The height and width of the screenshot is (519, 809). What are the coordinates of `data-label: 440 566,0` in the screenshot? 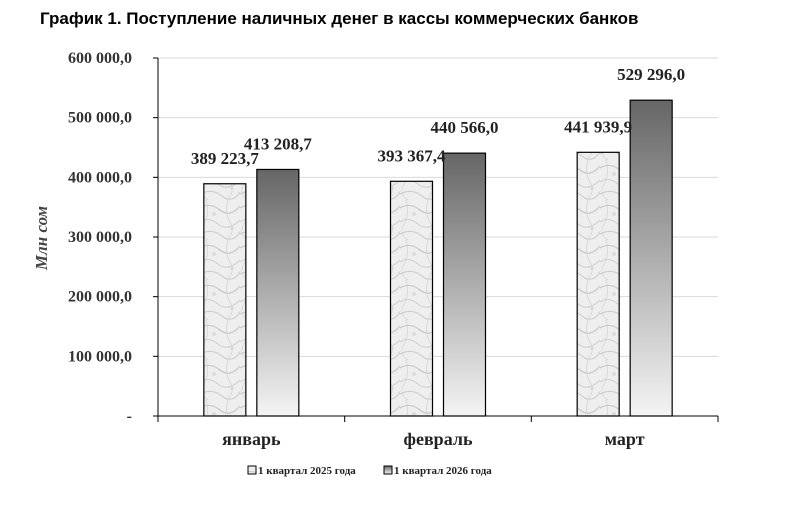 It's located at (465, 127).